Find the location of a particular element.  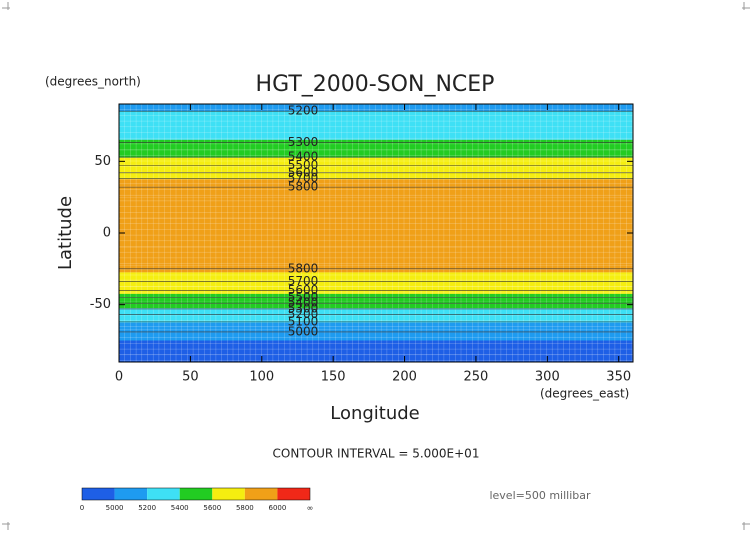

x-tick-label: 350 is located at coordinates (618, 377).